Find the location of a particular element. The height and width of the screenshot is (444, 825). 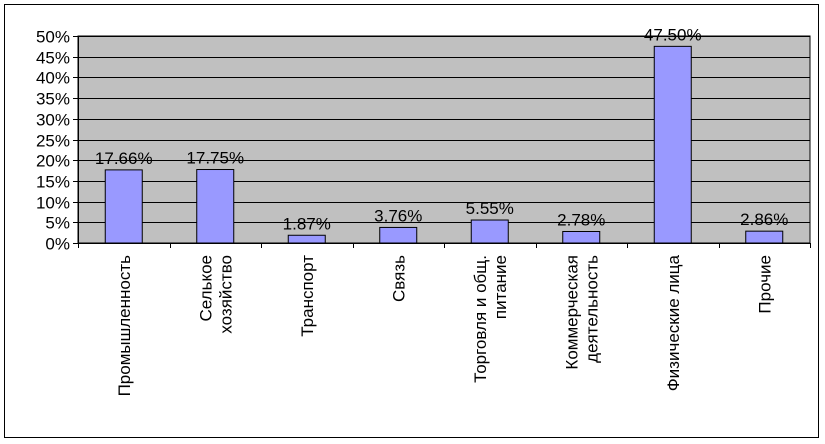

category-label: Прочие is located at coordinates (764, 284).